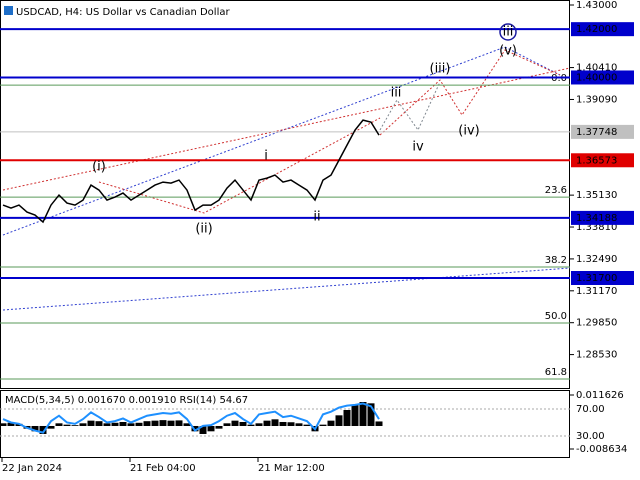  Describe the element at coordinates (596, 195) in the screenshot. I see `y-tick-label: 1.35130` at that location.